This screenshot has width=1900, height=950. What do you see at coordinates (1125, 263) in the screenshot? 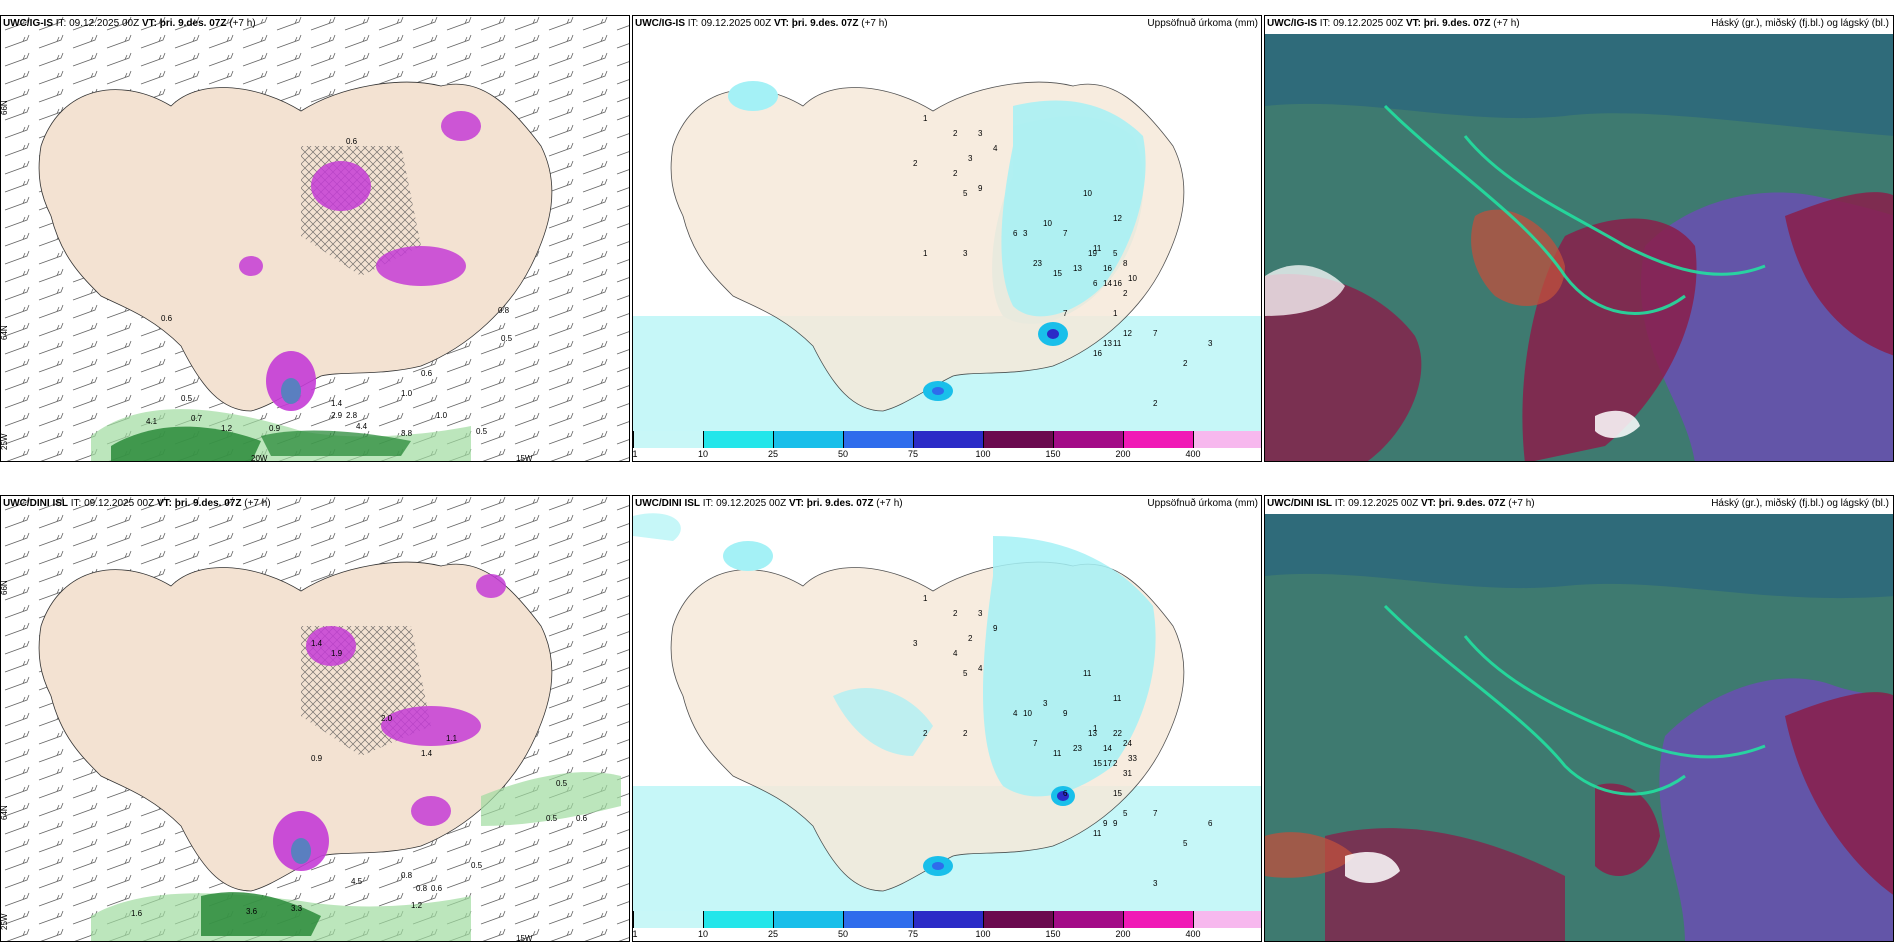
I see `precip-value: 8` at bounding box center [1125, 263].